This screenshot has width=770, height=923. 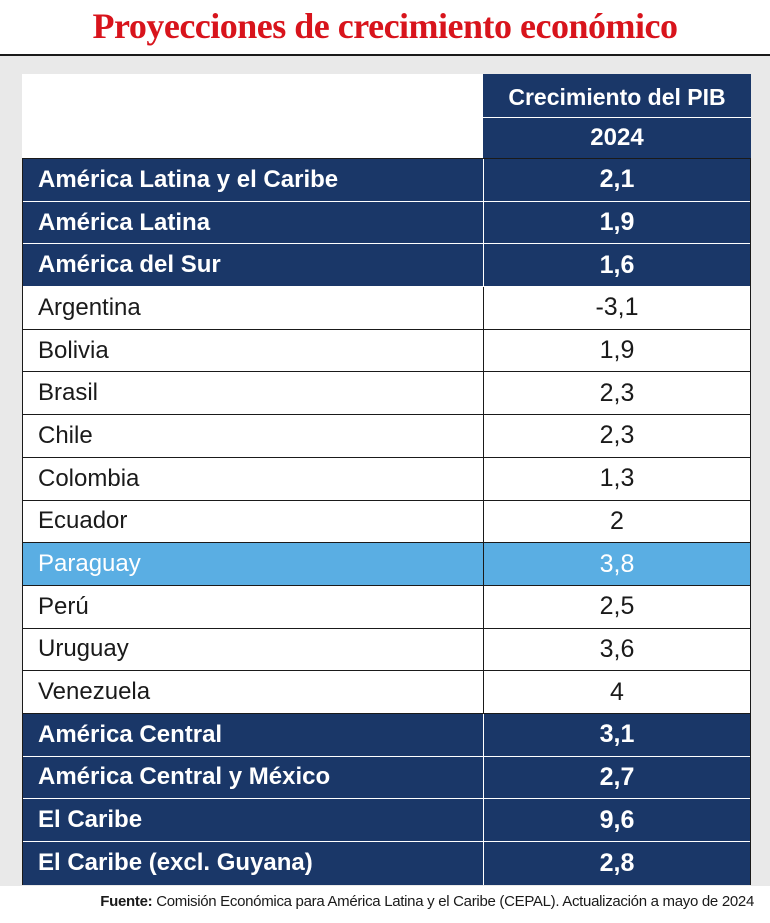 I want to click on source-label: Fuente:, so click(x=126, y=901).